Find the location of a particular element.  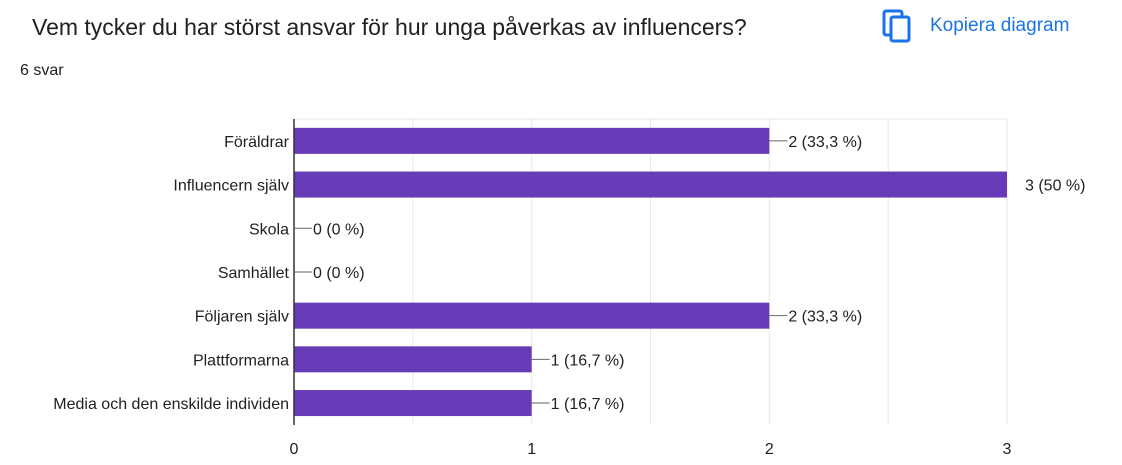

copy-icon is located at coordinates (897, 26).